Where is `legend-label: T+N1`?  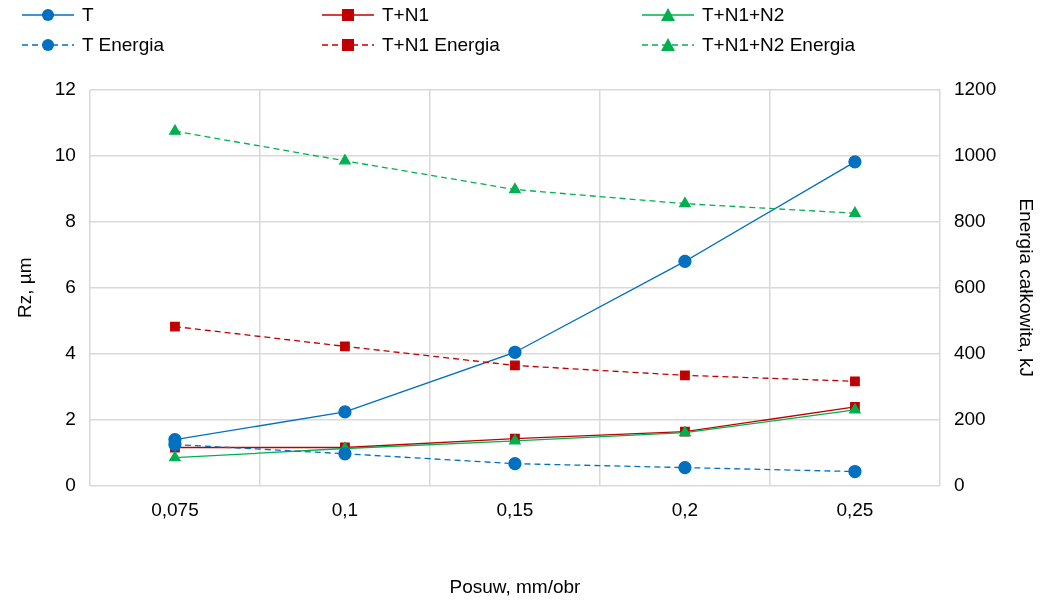
legend-label: T+N1 is located at coordinates (405, 15).